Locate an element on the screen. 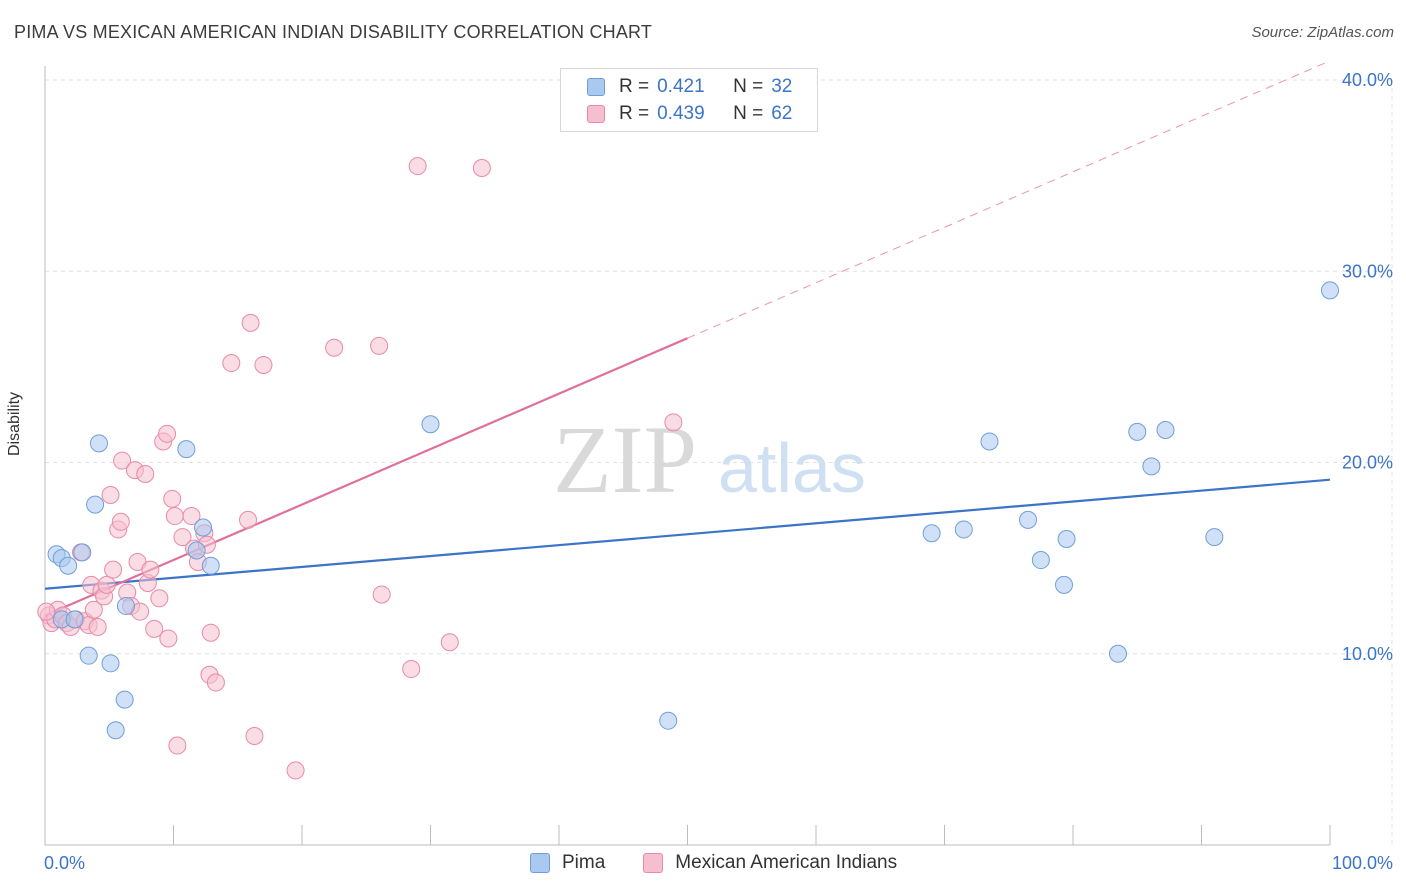 The image size is (1406, 892). series-legend-label: Mexican American Indians is located at coordinates (786, 862).